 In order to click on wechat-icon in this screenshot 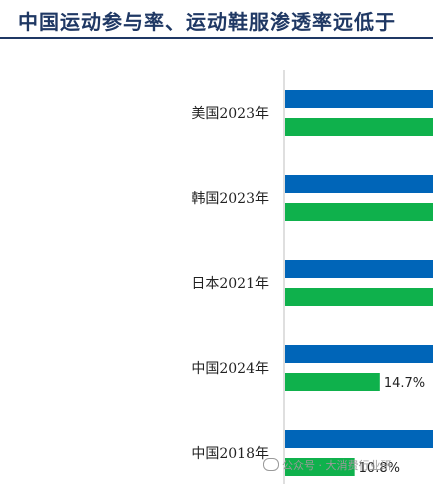, I will do `click(271, 464)`.